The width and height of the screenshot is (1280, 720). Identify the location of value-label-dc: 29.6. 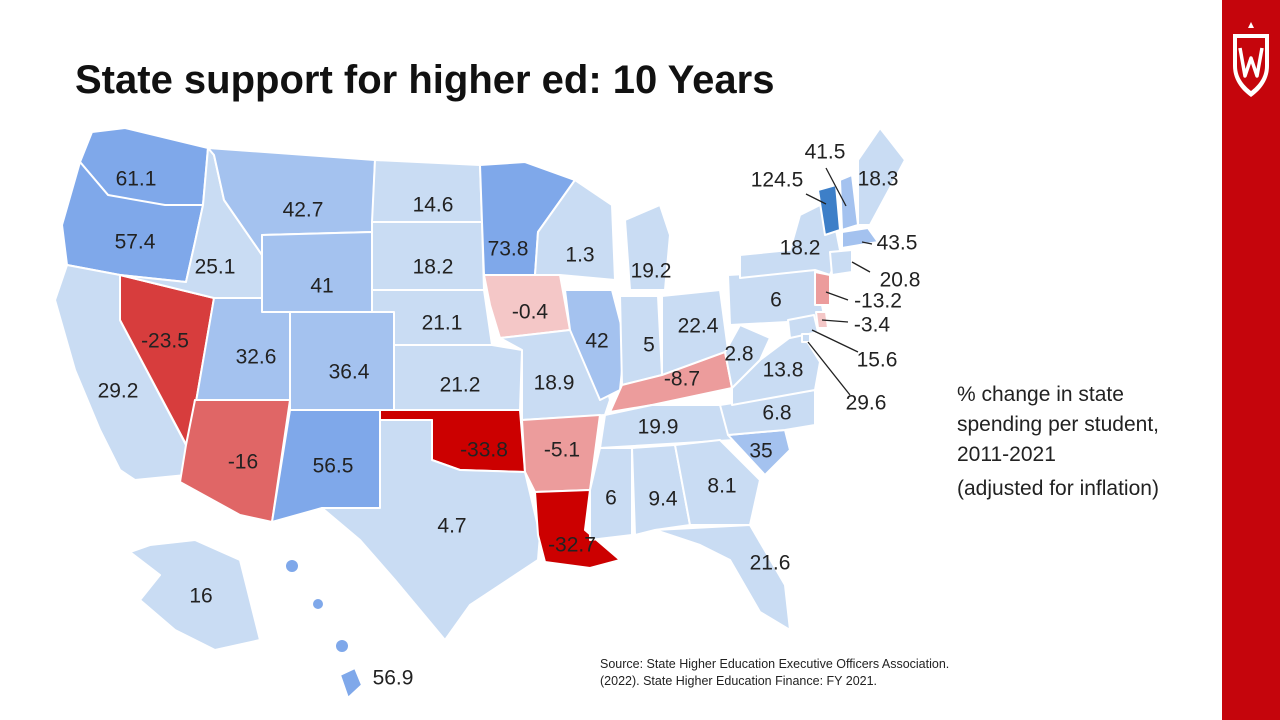
(866, 403).